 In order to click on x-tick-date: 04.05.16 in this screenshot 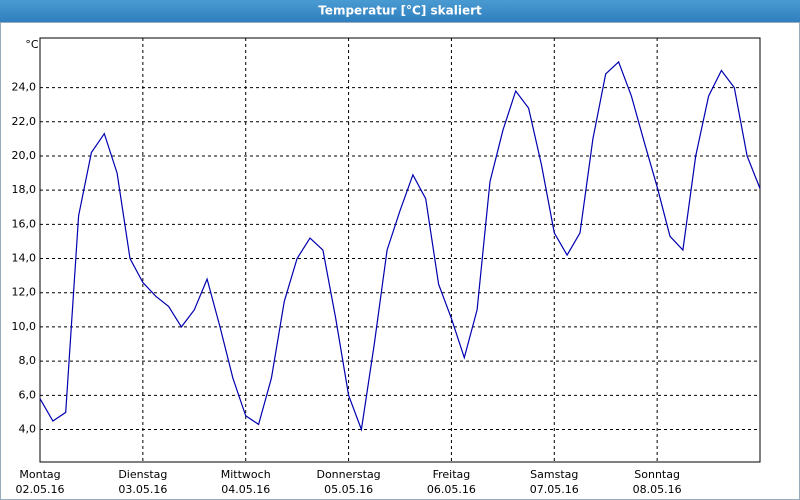, I will do `click(245, 489)`.